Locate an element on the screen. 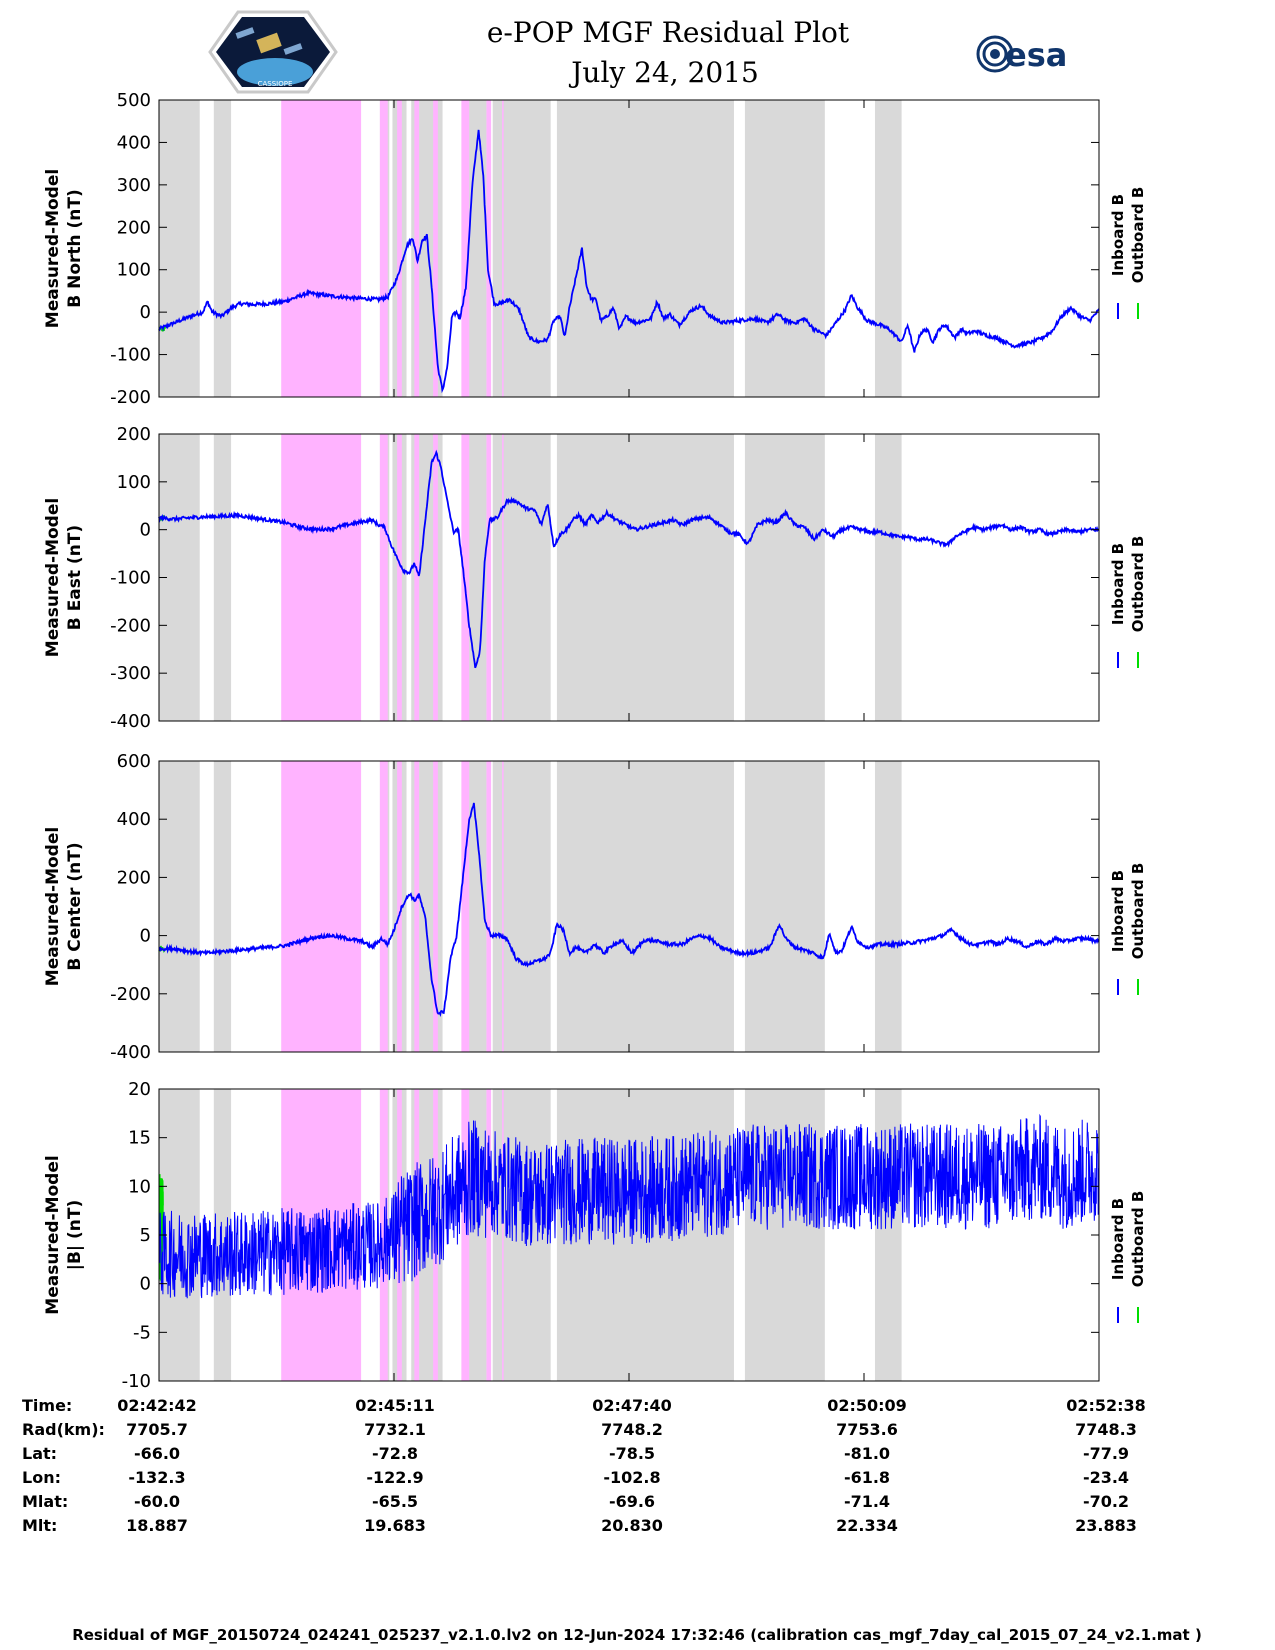  y-tick-label: 400 is located at coordinates (134, 819).